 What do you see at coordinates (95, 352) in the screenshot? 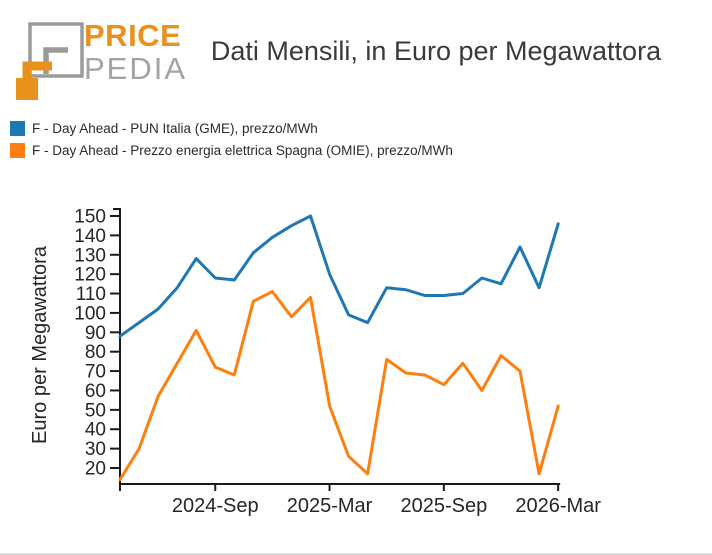
I see `y-tick-label: 80` at bounding box center [95, 352].